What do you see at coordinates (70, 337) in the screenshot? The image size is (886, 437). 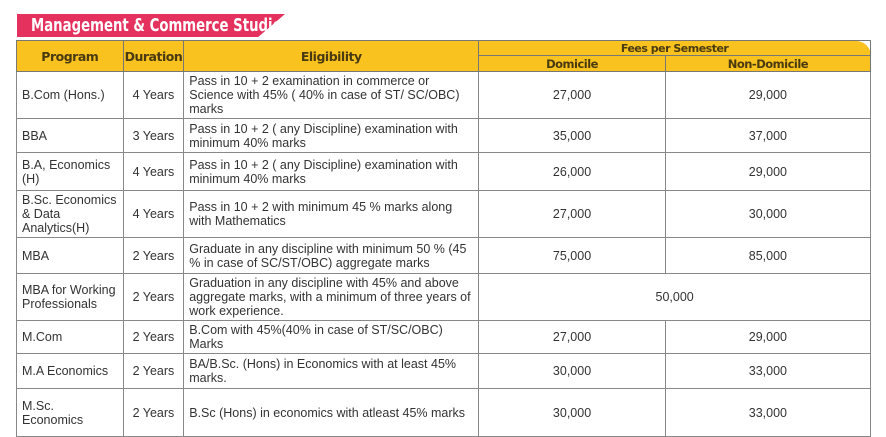 I see `program-cell: M.Com` at bounding box center [70, 337].